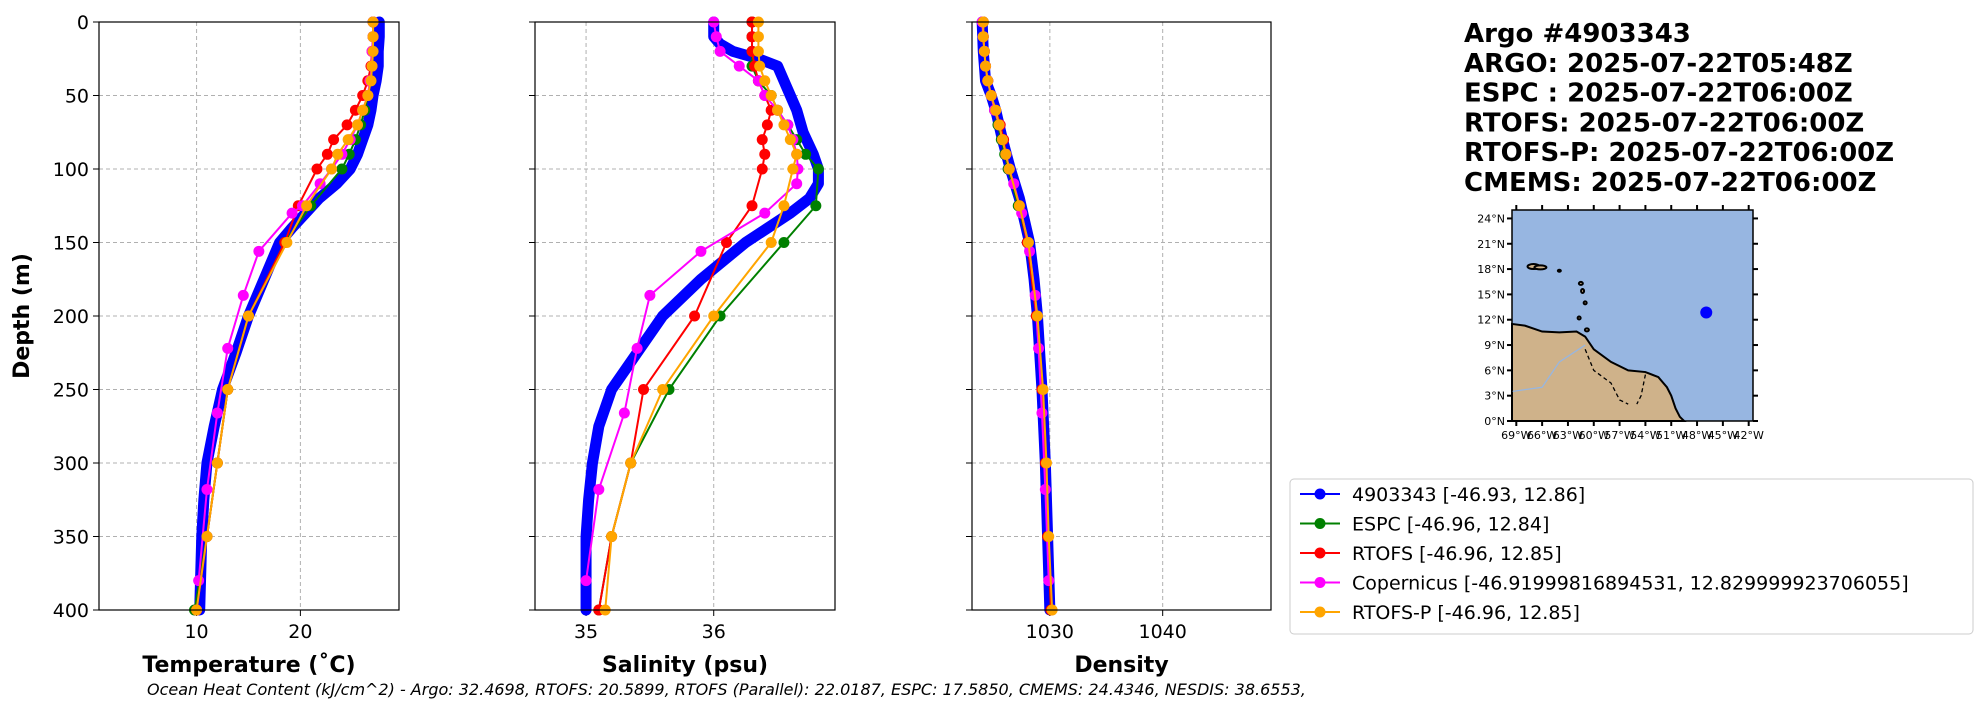 This screenshot has height=712, width=1987. Describe the element at coordinates (1466, 613) in the screenshot. I see `legend-label: RTOFS-P [-46.96, 12.85]` at that location.